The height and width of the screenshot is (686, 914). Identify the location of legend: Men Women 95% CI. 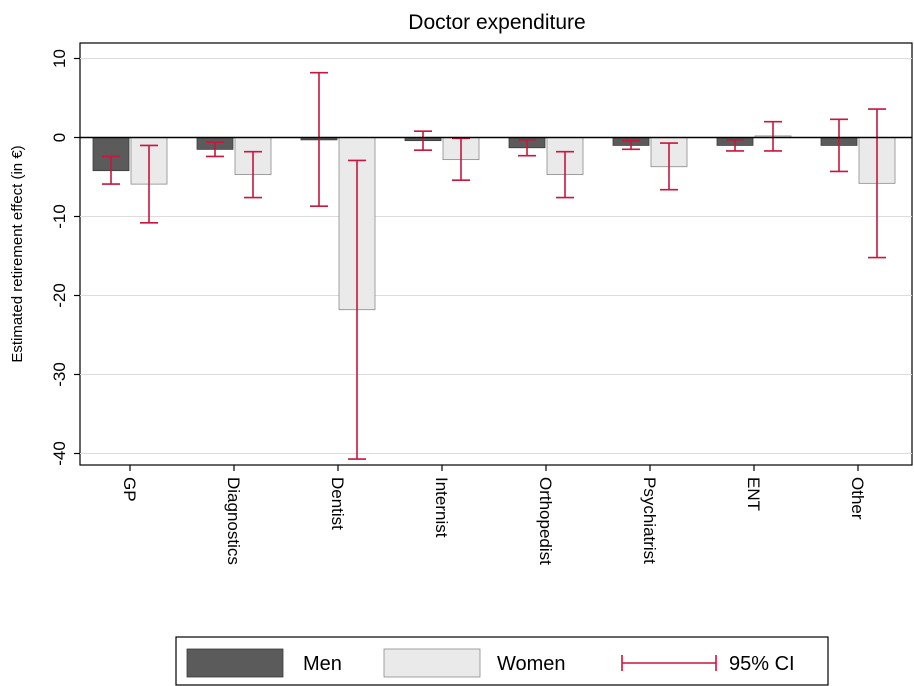
(502, 661).